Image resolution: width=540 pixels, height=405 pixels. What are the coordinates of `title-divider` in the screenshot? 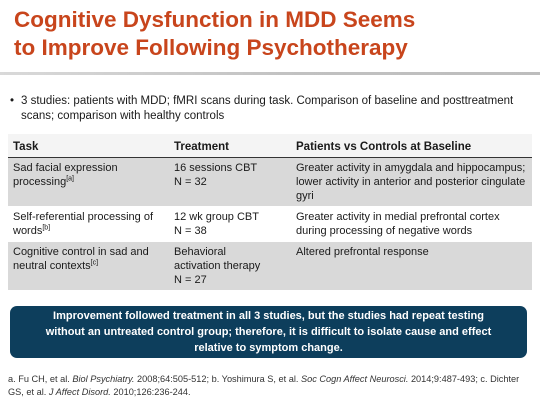 It's located at (270, 73).